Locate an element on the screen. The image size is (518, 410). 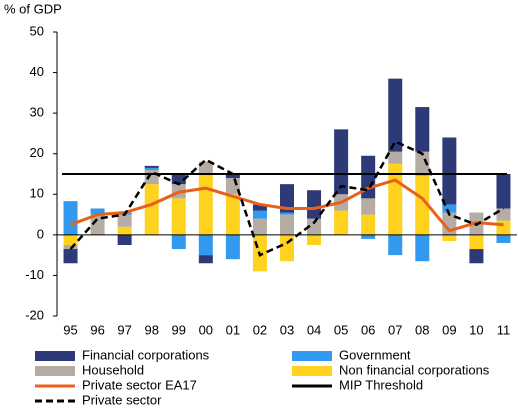
x-tick-label: 07 is located at coordinates (395, 329).